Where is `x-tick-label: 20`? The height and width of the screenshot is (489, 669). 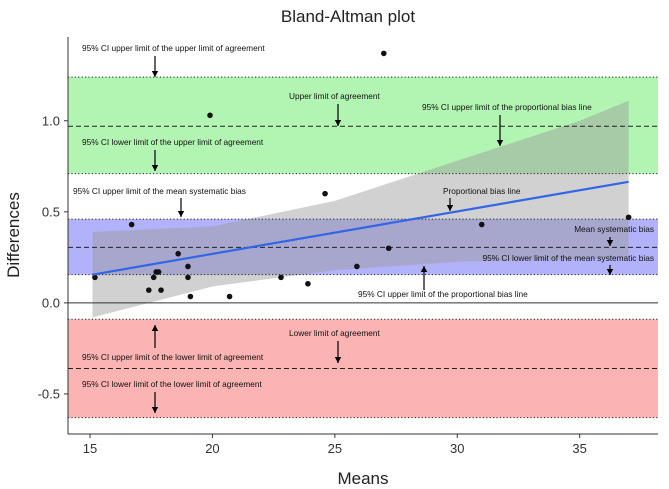 x-tick-label: 20 is located at coordinates (212, 448).